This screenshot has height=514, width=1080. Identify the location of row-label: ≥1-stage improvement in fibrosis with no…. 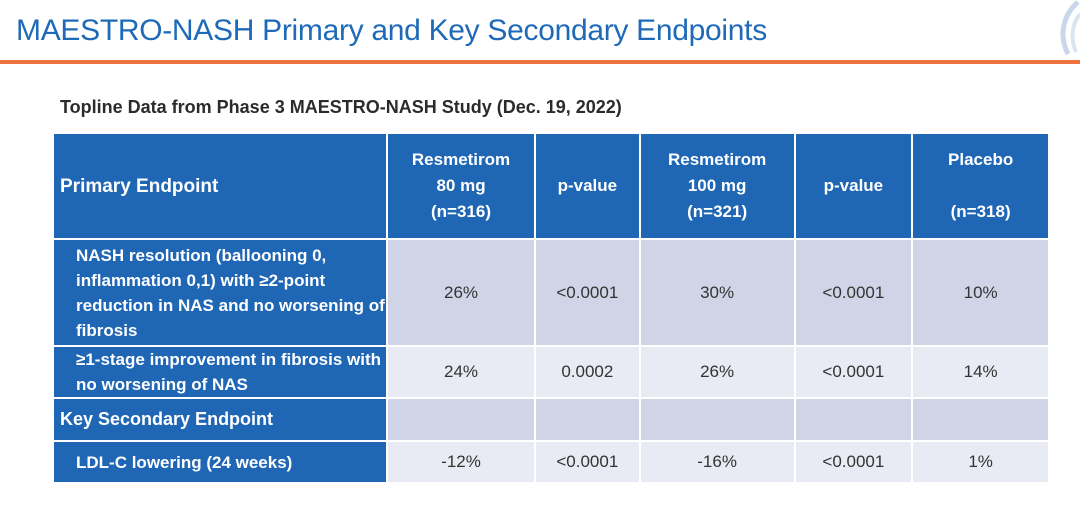
(220, 372).